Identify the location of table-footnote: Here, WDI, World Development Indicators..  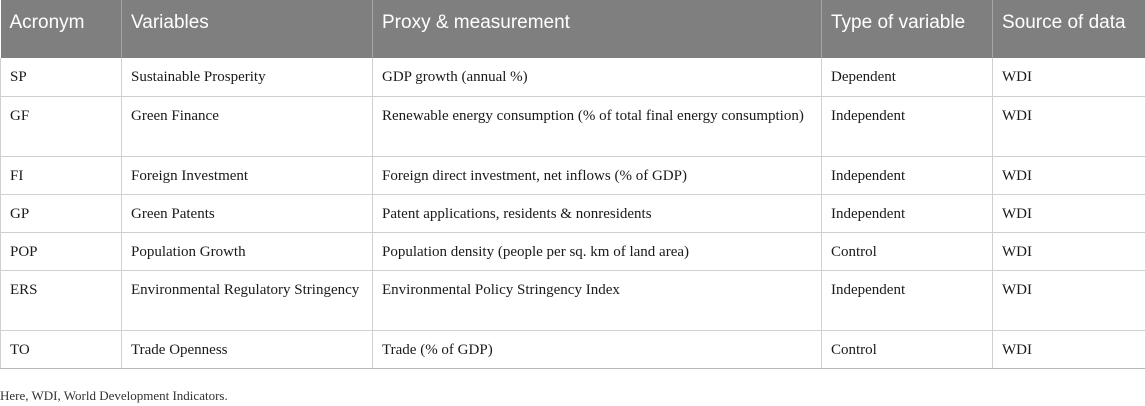
(114, 395).